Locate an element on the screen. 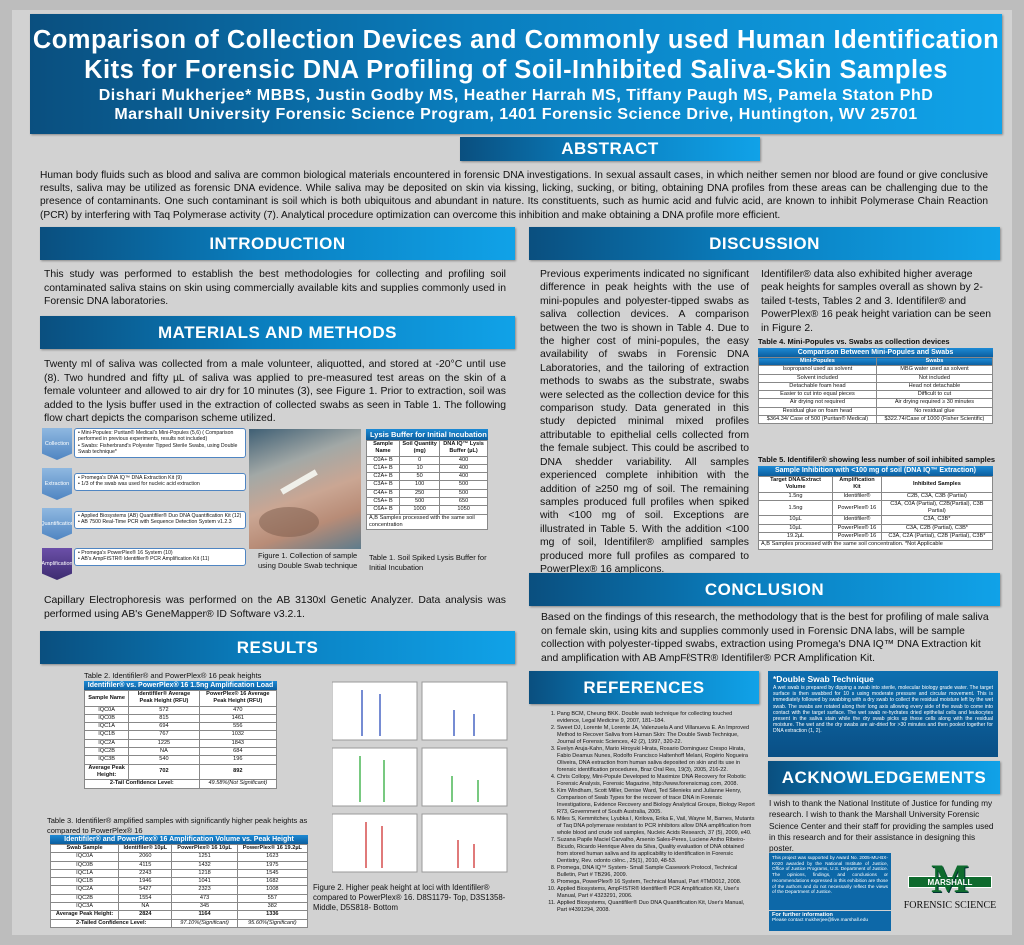 This screenshot has height=945, width=1024. cell: 1251 is located at coordinates (204, 857).